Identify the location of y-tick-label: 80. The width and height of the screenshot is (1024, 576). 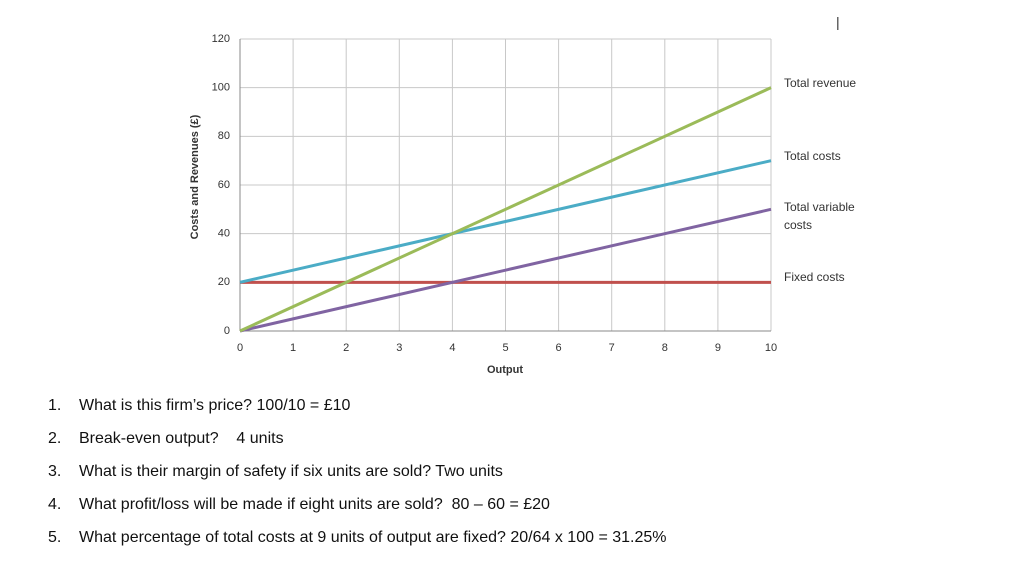
(224, 136).